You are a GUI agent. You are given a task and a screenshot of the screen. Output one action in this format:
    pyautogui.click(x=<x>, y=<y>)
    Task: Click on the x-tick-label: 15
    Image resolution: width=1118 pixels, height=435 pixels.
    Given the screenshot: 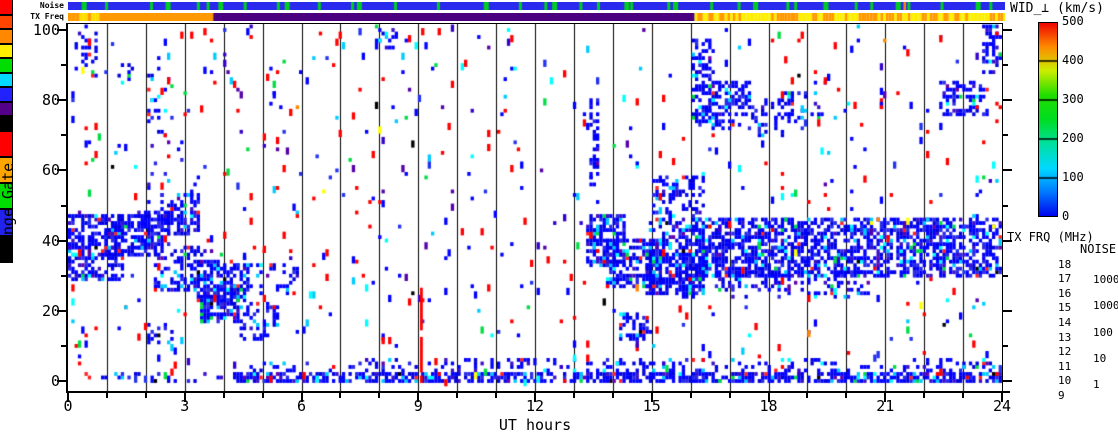 What is the action you would take?
    pyautogui.click(x=651, y=406)
    